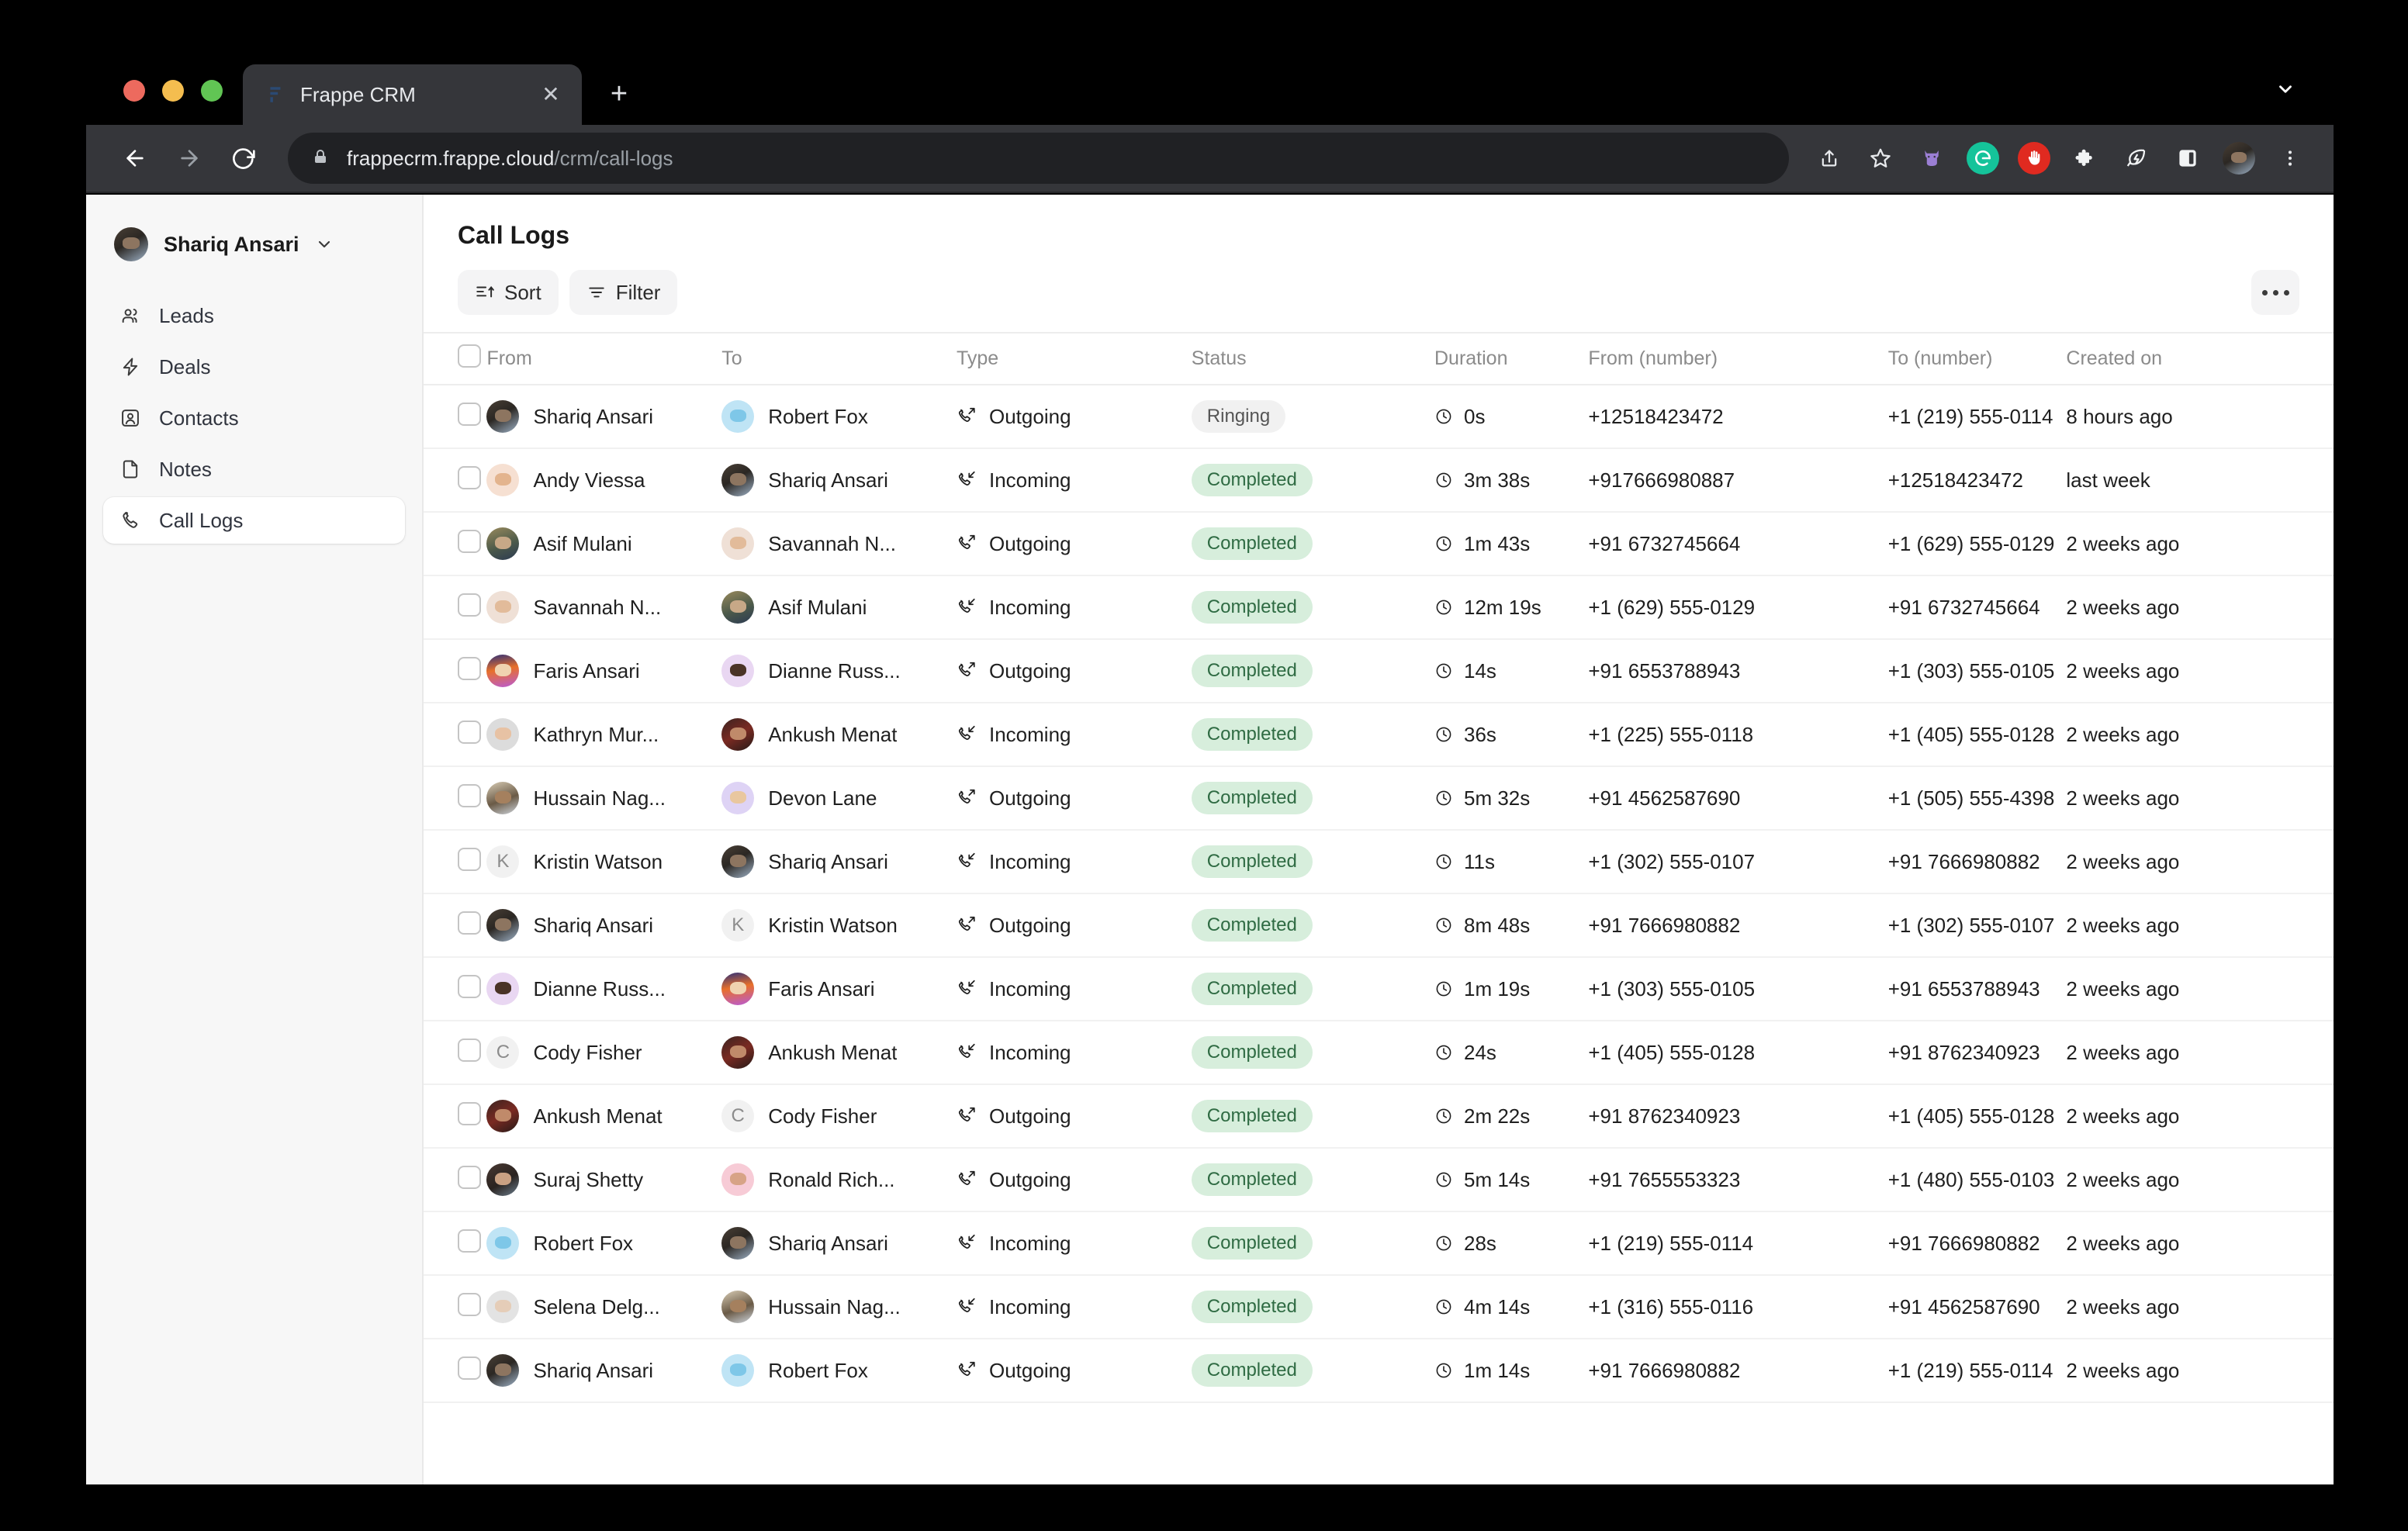 The height and width of the screenshot is (1531, 2408). Describe the element at coordinates (2290, 158) in the screenshot. I see `chrome-menu-icon` at that location.